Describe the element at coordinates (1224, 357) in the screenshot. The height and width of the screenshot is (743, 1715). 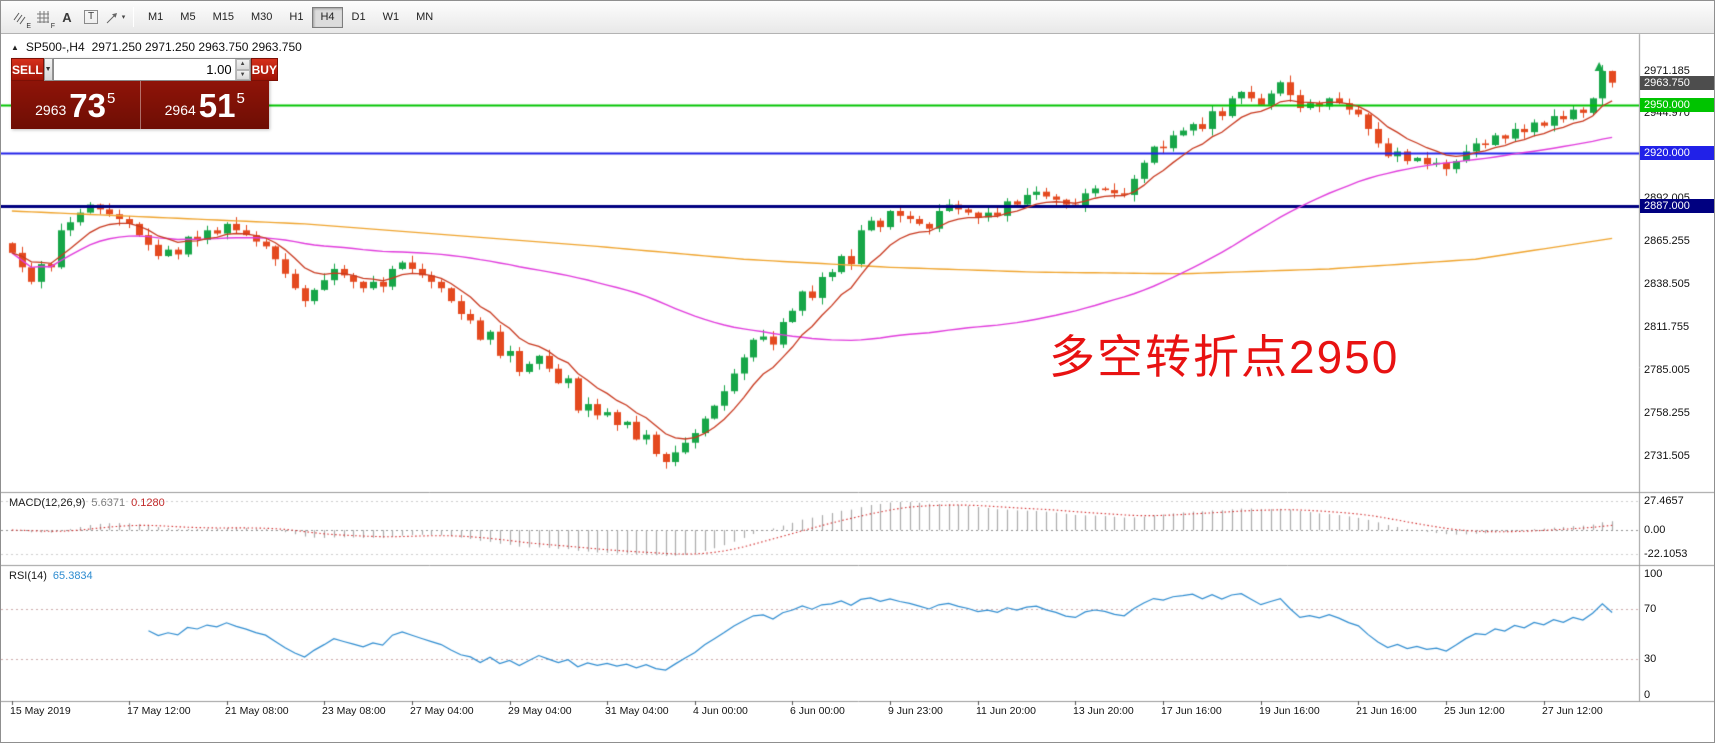
I see `annotation-text: 多空转折点2950` at that location.